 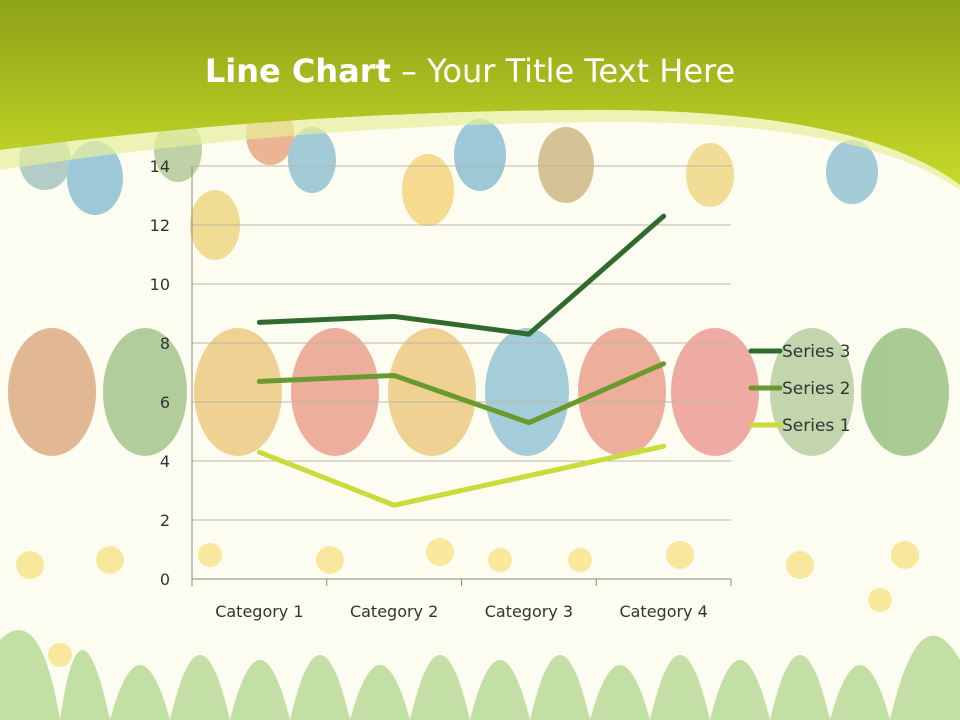 I want to click on y-tick-label: 14, so click(x=160, y=166).